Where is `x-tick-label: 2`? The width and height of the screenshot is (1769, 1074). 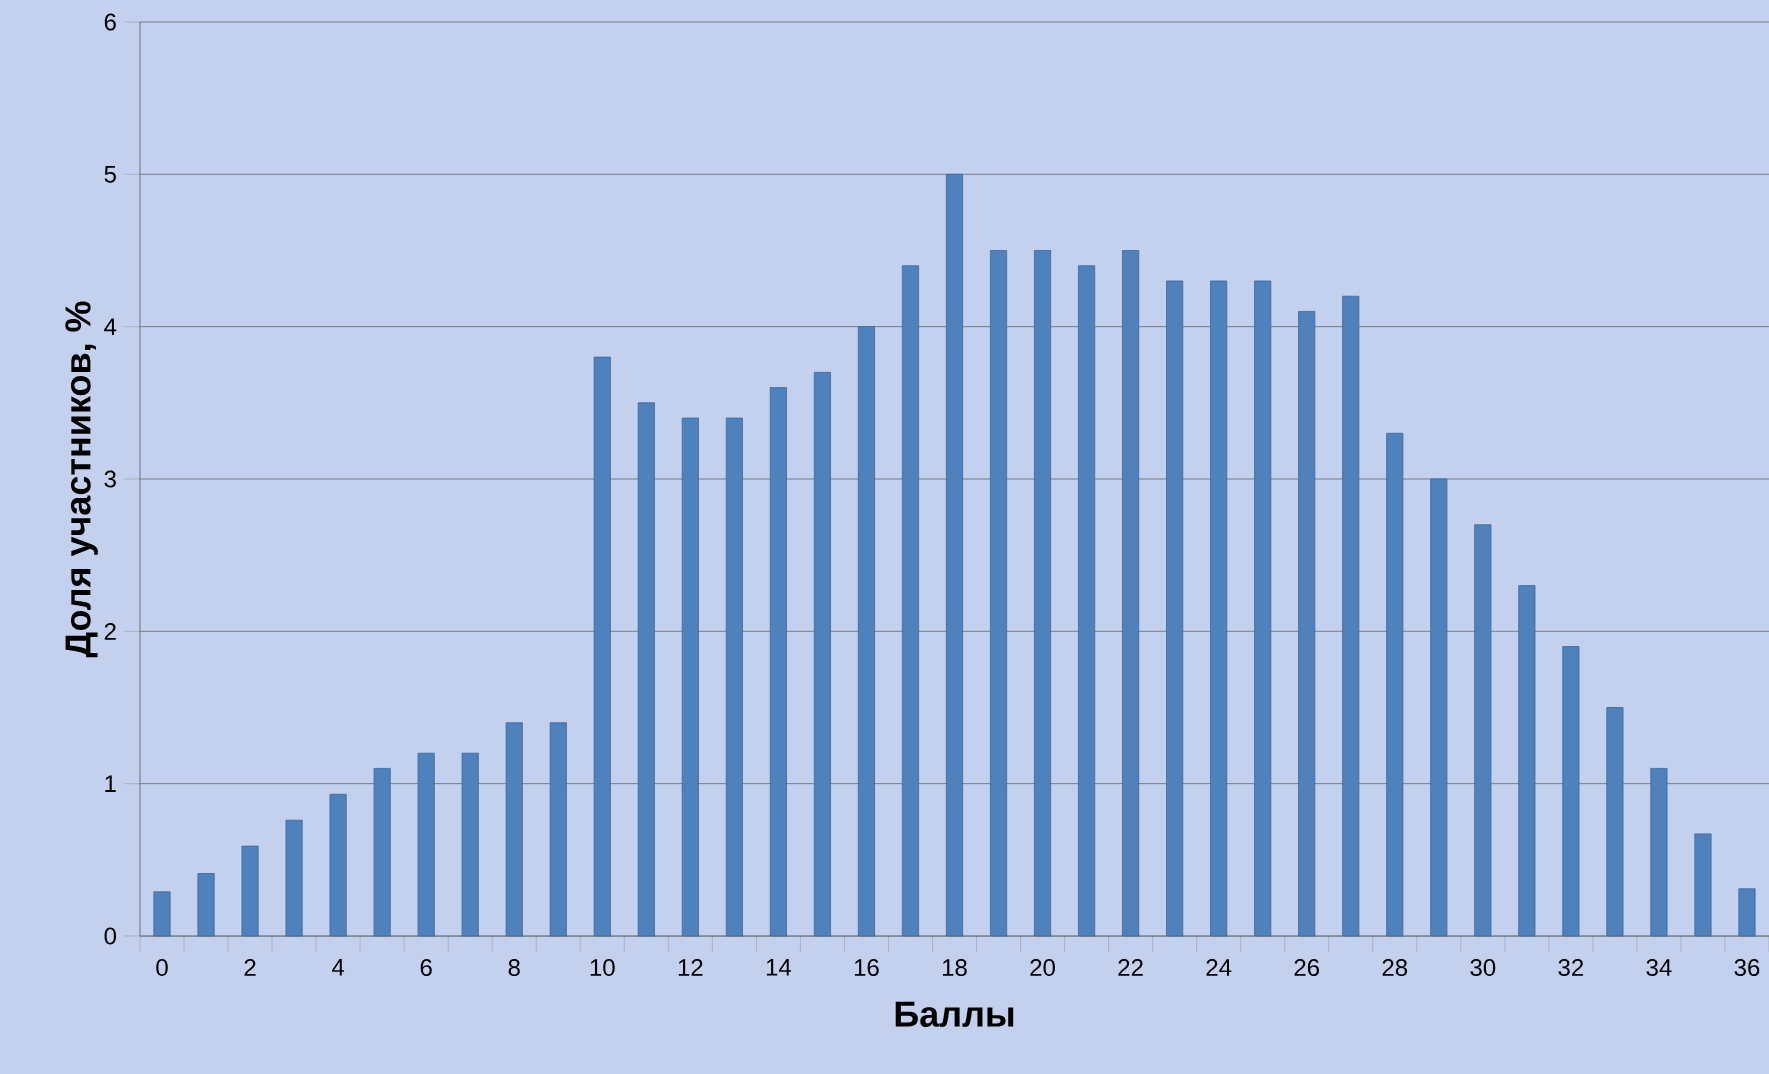
x-tick-label: 2 is located at coordinates (250, 967).